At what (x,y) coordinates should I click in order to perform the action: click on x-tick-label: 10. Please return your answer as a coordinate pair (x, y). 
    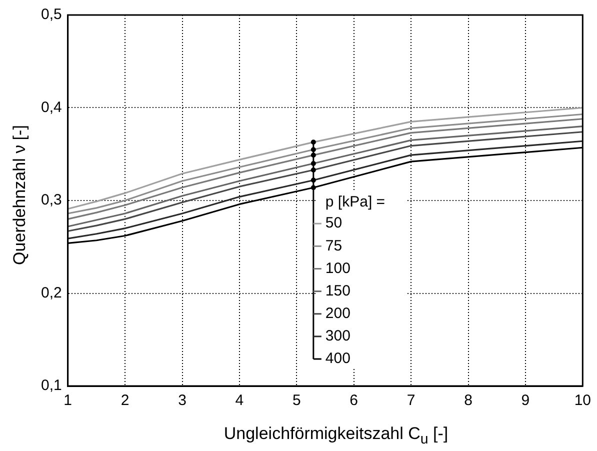
    Looking at the image, I should click on (582, 401).